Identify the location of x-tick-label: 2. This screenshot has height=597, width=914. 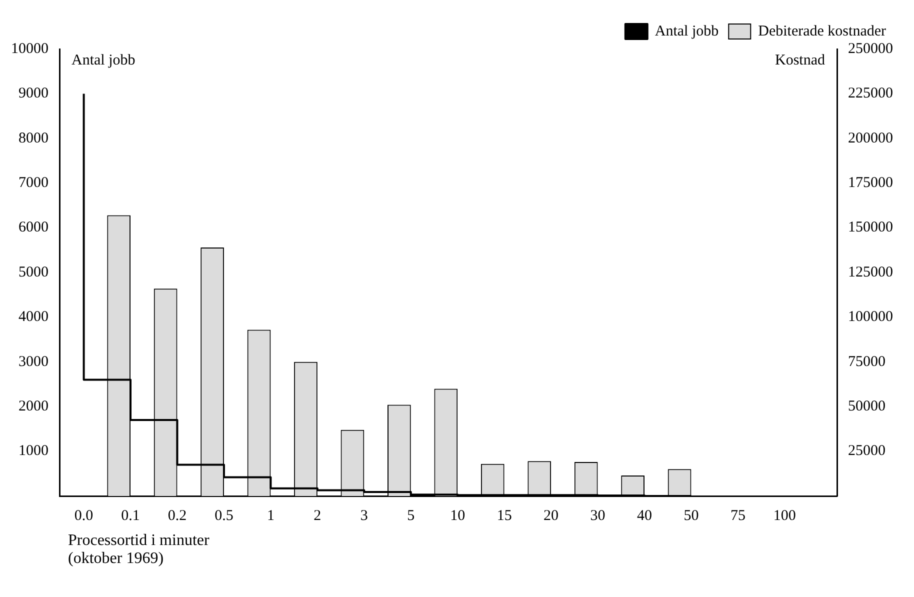
(318, 516).